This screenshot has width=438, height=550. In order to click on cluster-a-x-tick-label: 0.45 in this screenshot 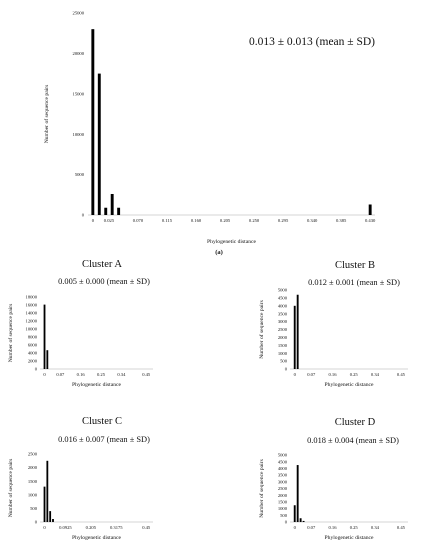, I will do `click(146, 374)`.